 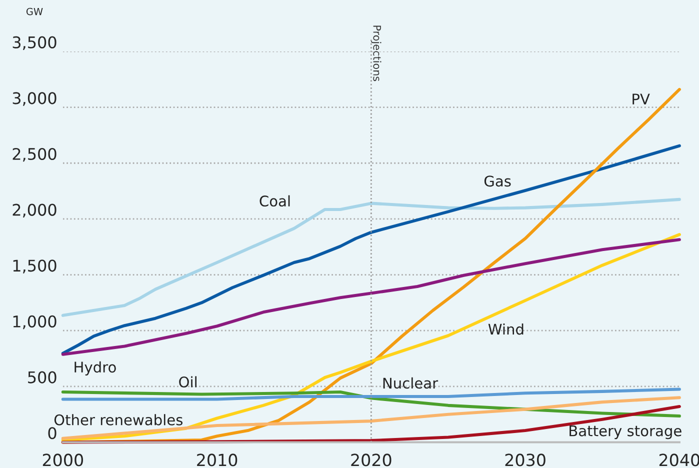 I want to click on series-label: Battery storage, so click(x=626, y=432).